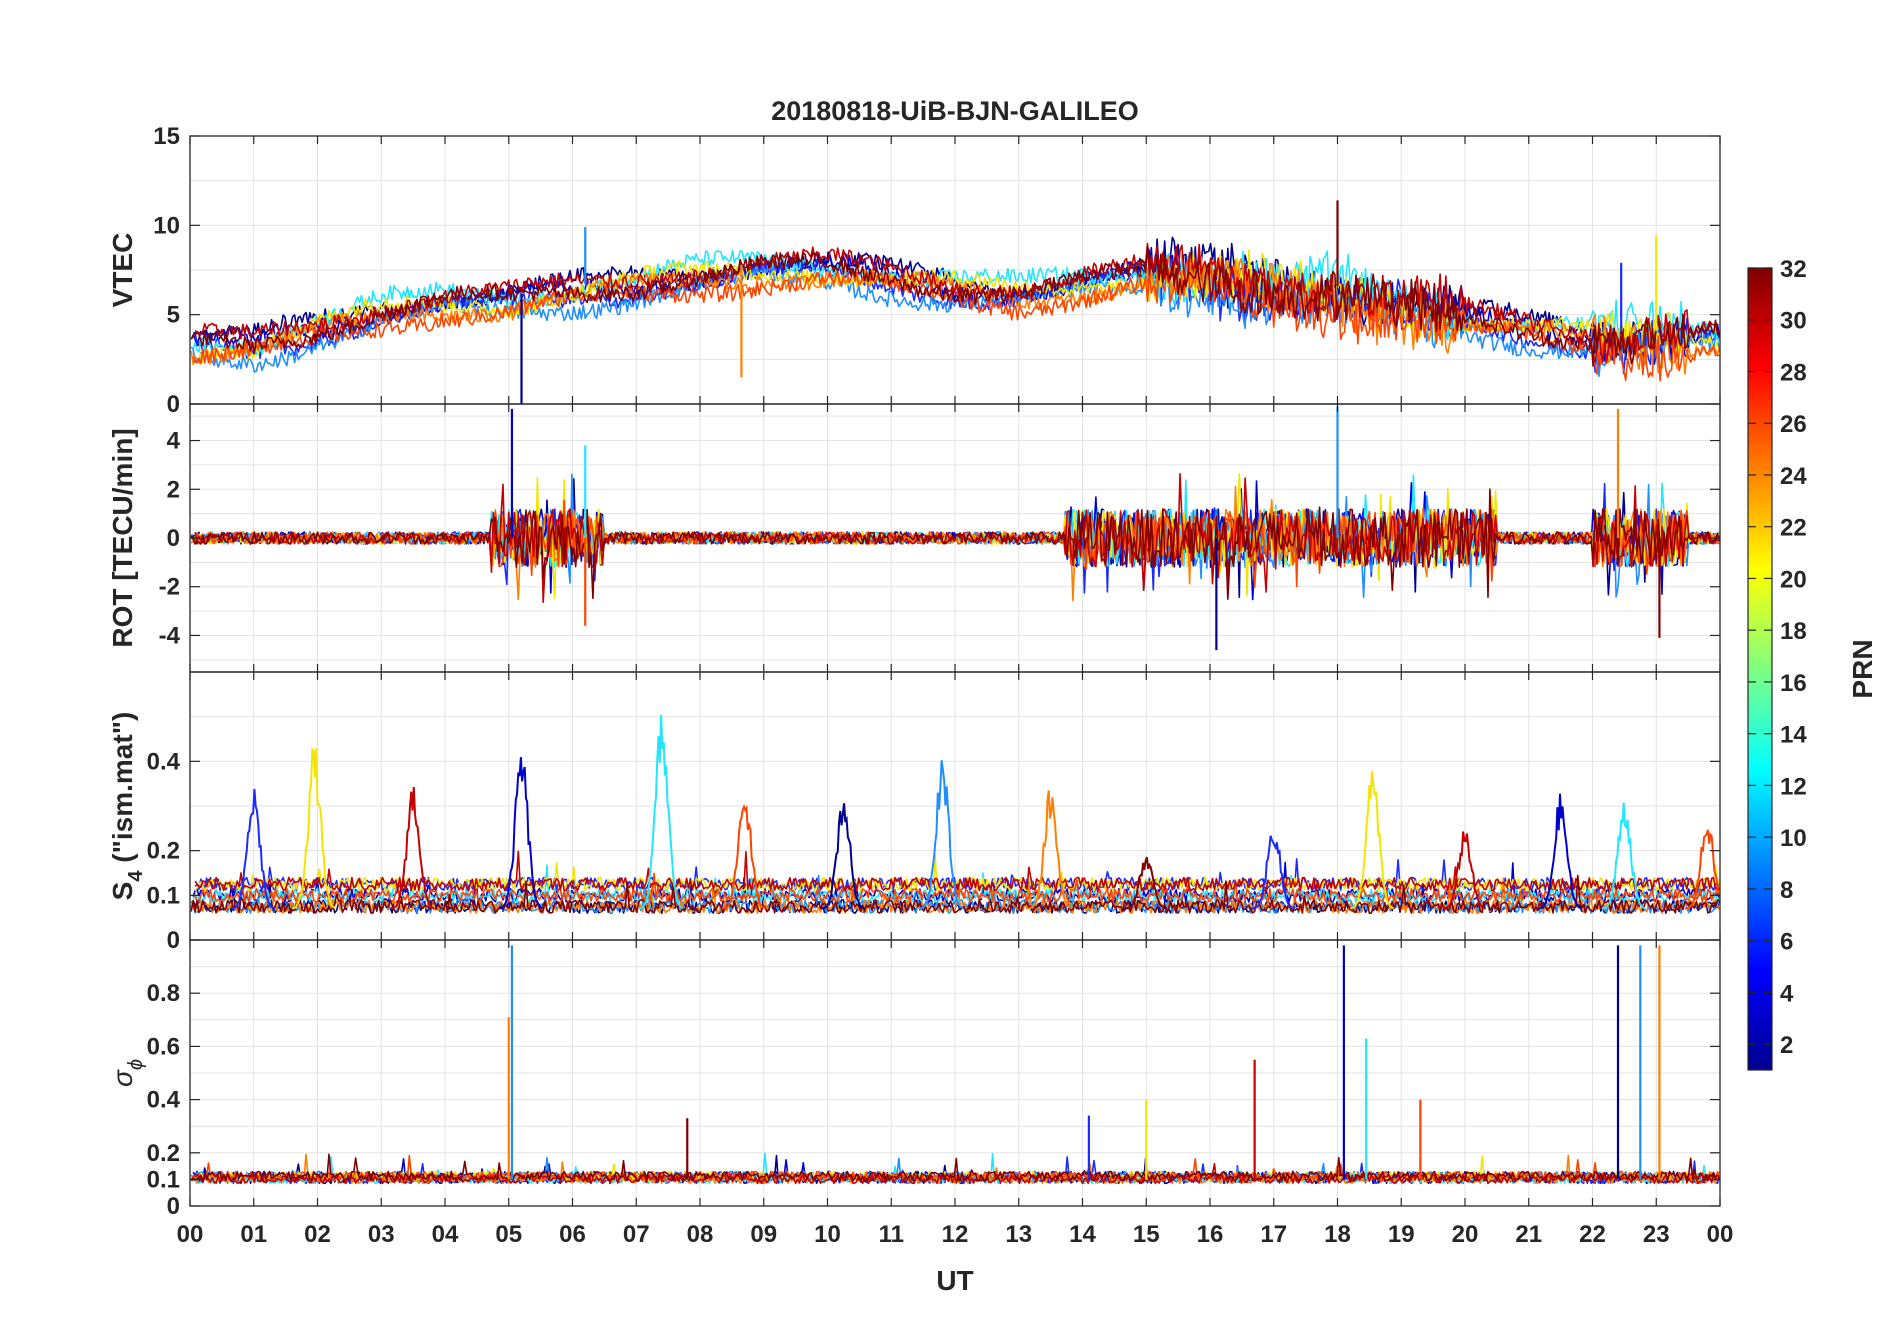  I want to click on colorbar-tick-label: 14, so click(1793, 735).